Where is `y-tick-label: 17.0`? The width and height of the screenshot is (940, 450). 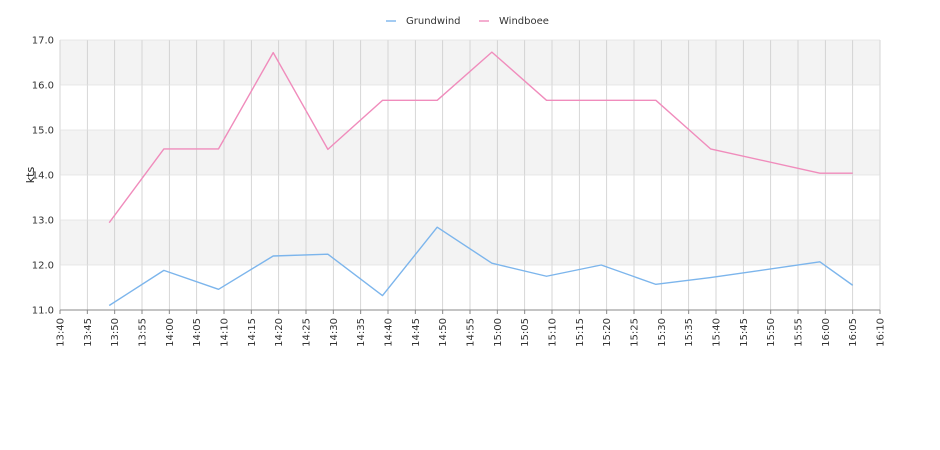 y-tick-label: 17.0 is located at coordinates (43, 41).